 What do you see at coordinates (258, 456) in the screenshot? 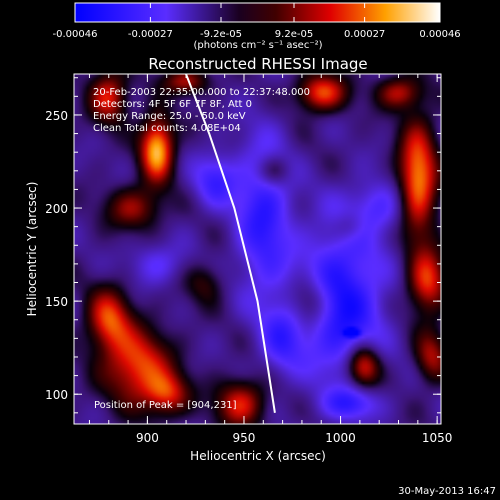
I see `x-axis-label: Heliocentric X (arcsec)` at bounding box center [258, 456].